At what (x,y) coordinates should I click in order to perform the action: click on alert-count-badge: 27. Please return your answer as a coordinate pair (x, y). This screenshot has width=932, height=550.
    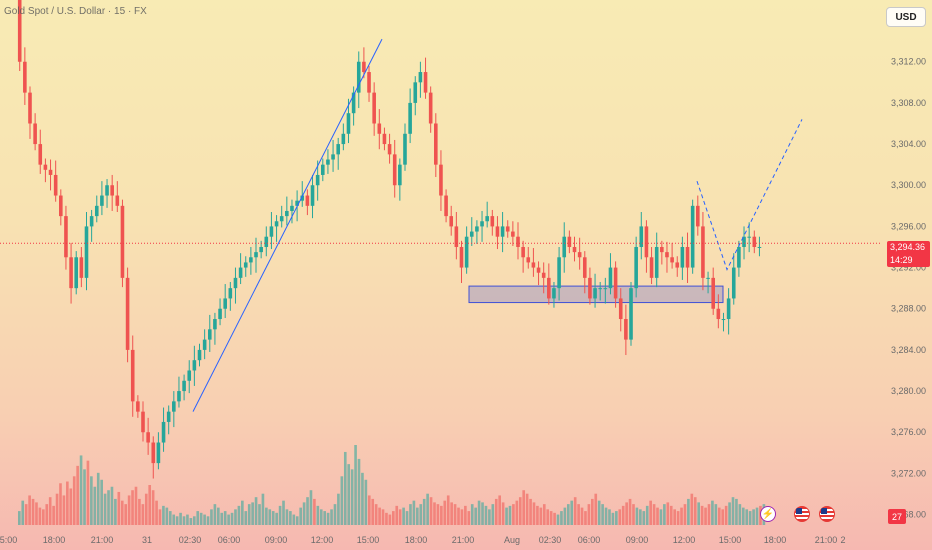
    Looking at the image, I should click on (897, 516).